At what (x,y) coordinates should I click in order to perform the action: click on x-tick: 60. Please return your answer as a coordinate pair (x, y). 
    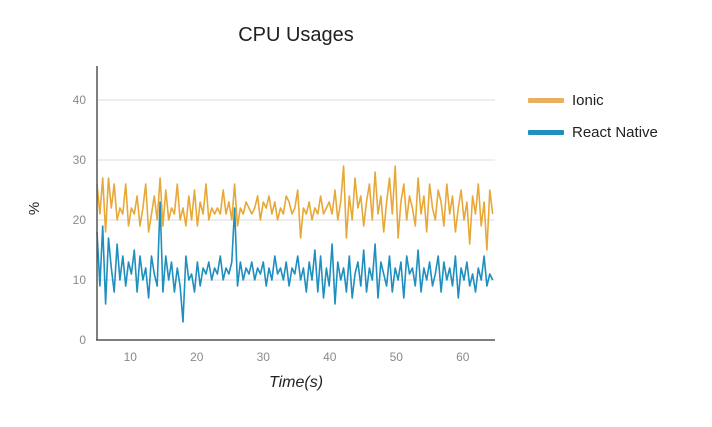
    Looking at the image, I should click on (463, 357).